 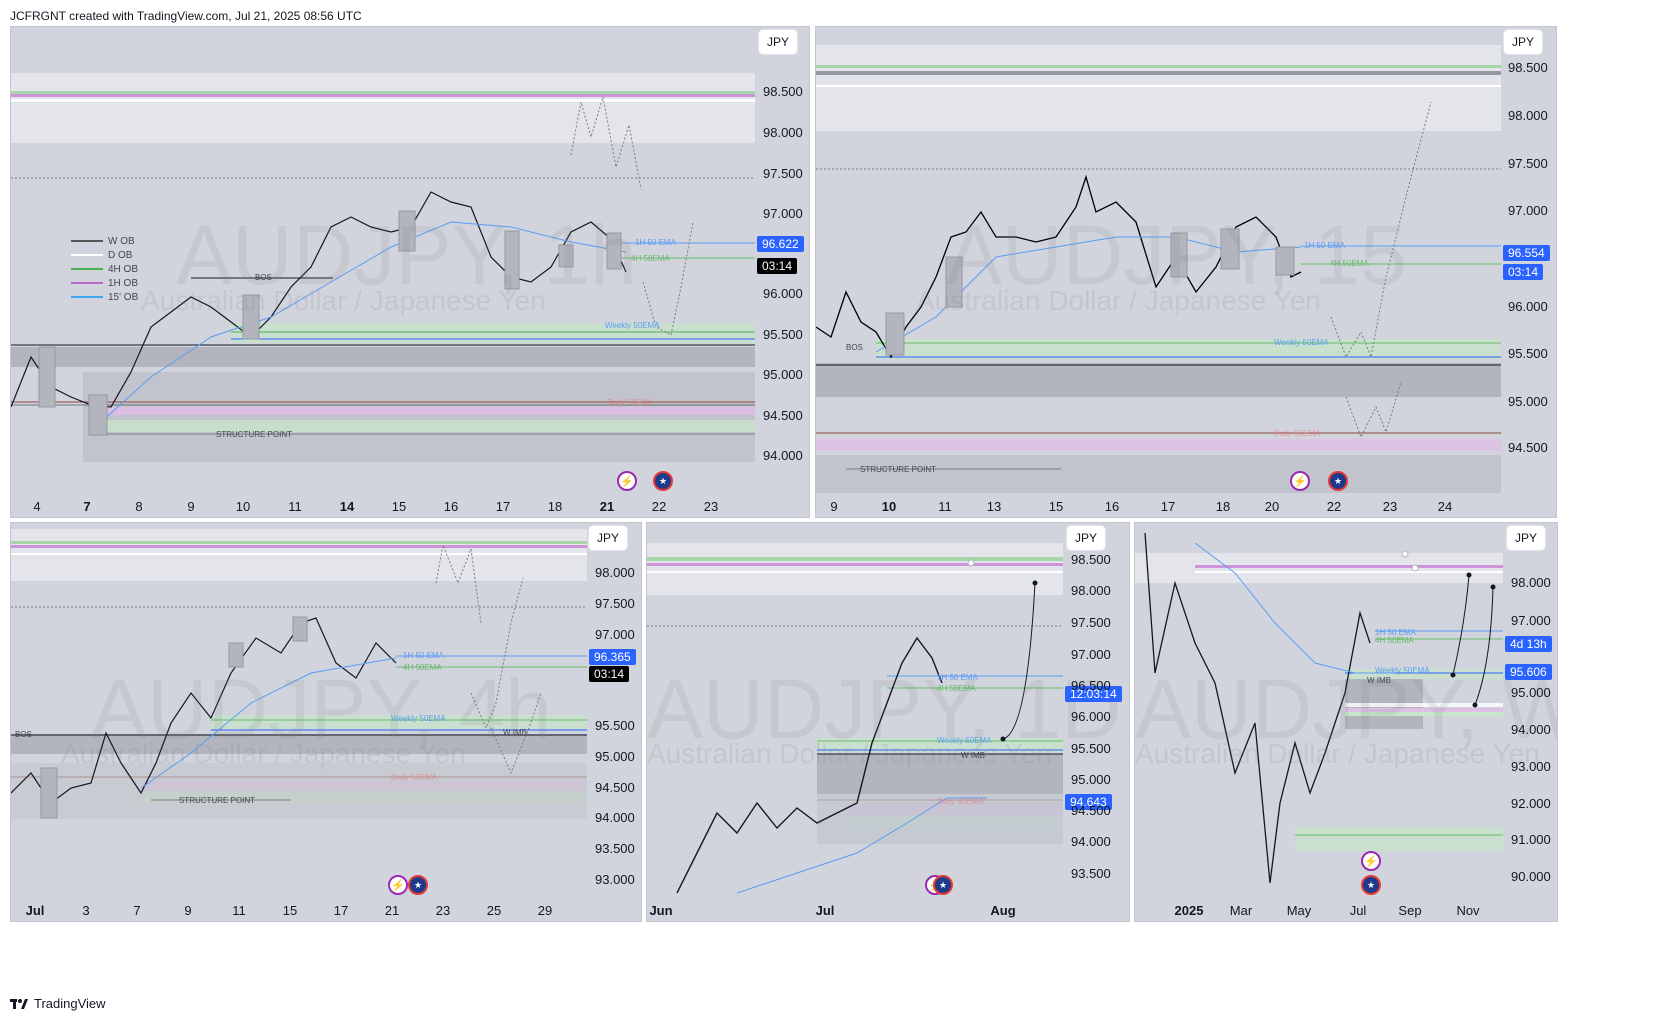 I want to click on bar-timer-tag: 4d 13h, so click(x=1528, y=644).